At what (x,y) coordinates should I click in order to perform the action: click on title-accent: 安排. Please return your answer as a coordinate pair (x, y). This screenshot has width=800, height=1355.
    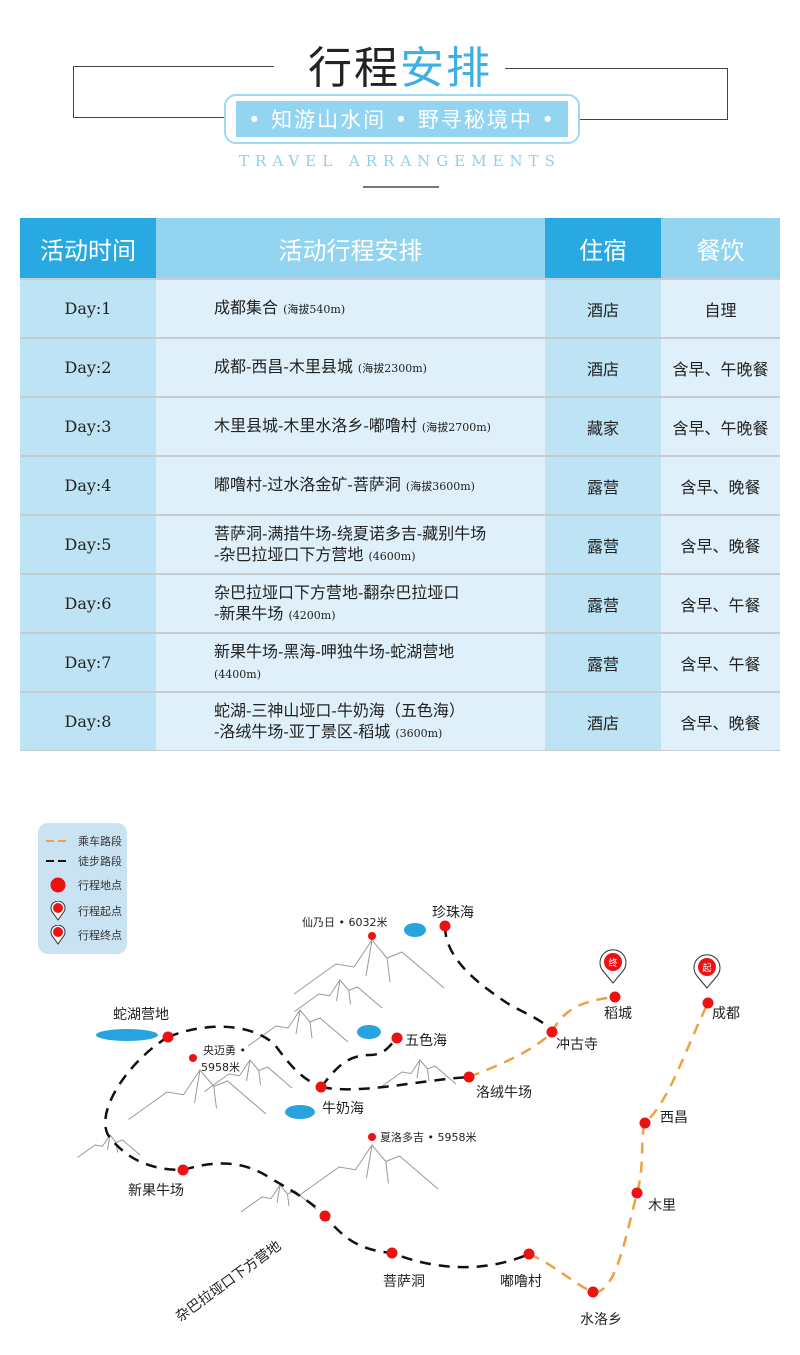
    Looking at the image, I should click on (446, 68).